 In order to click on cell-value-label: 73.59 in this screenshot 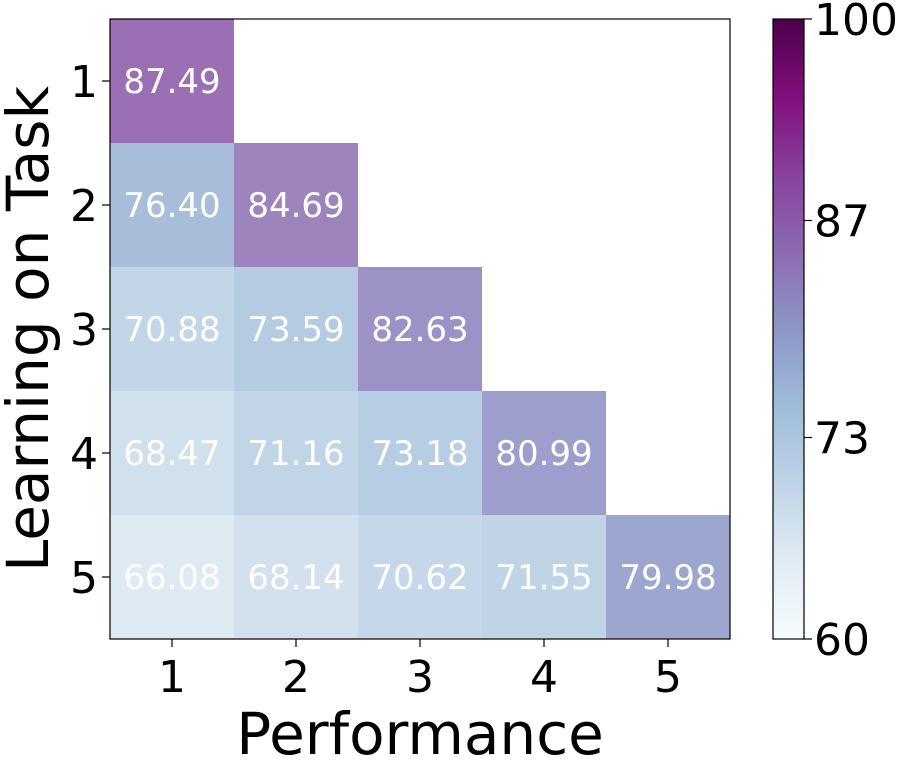, I will do `click(295, 330)`.